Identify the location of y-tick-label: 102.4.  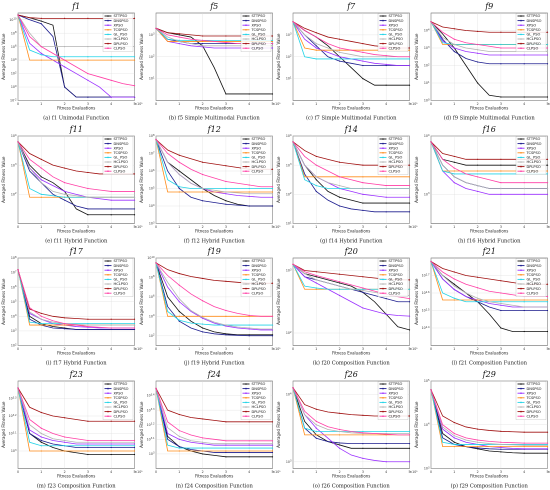
(425, 328).